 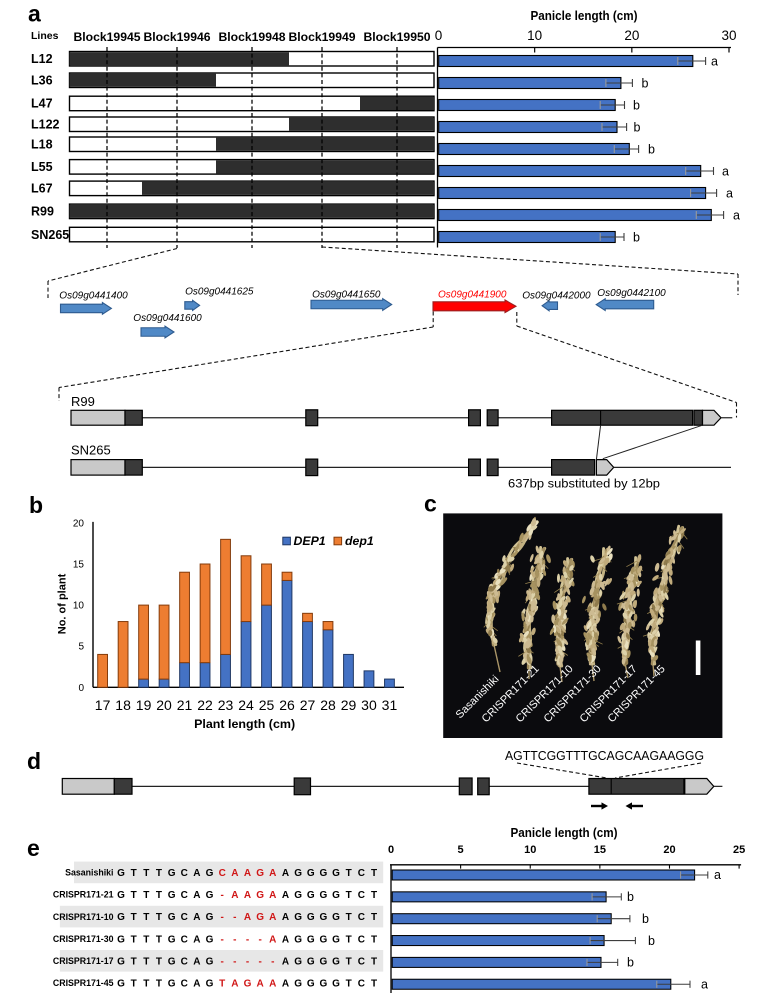 I want to click on svg-text: Panicle length (cm), so click(x=584, y=15).